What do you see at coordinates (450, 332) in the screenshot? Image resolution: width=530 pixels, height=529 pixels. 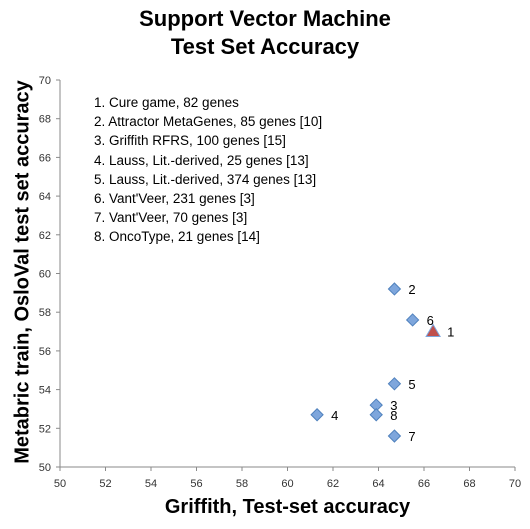 I see `data-point-label: 1` at bounding box center [450, 332].